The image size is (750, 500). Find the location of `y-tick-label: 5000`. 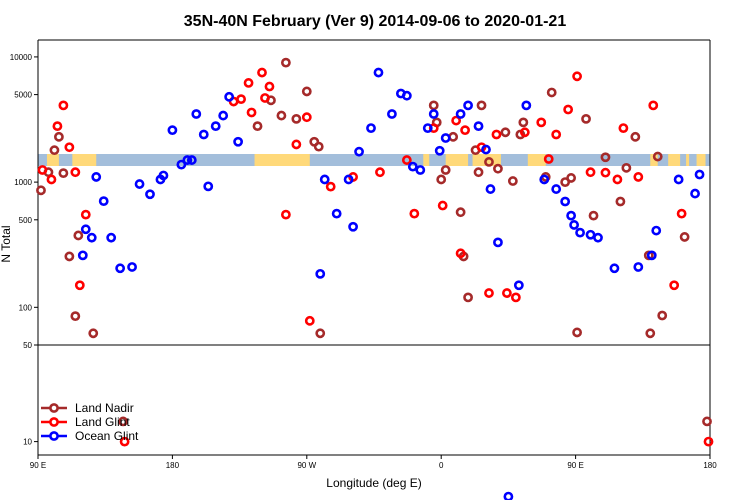

y-tick-label: 5000 is located at coordinates (23, 95).